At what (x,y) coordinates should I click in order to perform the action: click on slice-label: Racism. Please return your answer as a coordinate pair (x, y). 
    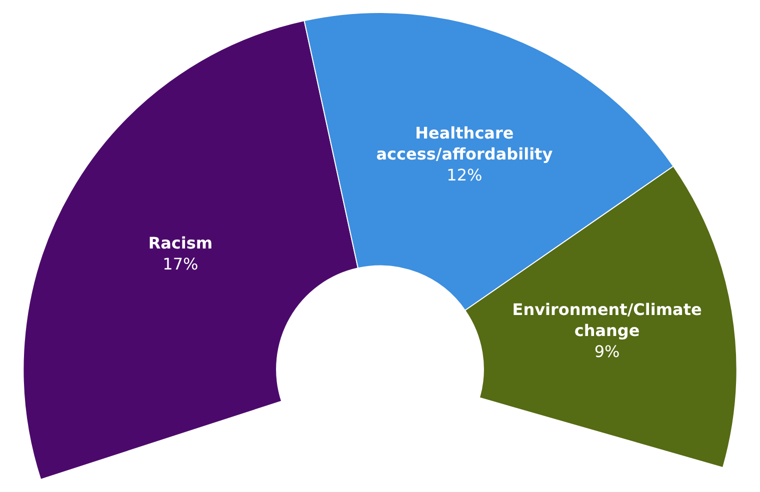
    Looking at the image, I should click on (180, 242).